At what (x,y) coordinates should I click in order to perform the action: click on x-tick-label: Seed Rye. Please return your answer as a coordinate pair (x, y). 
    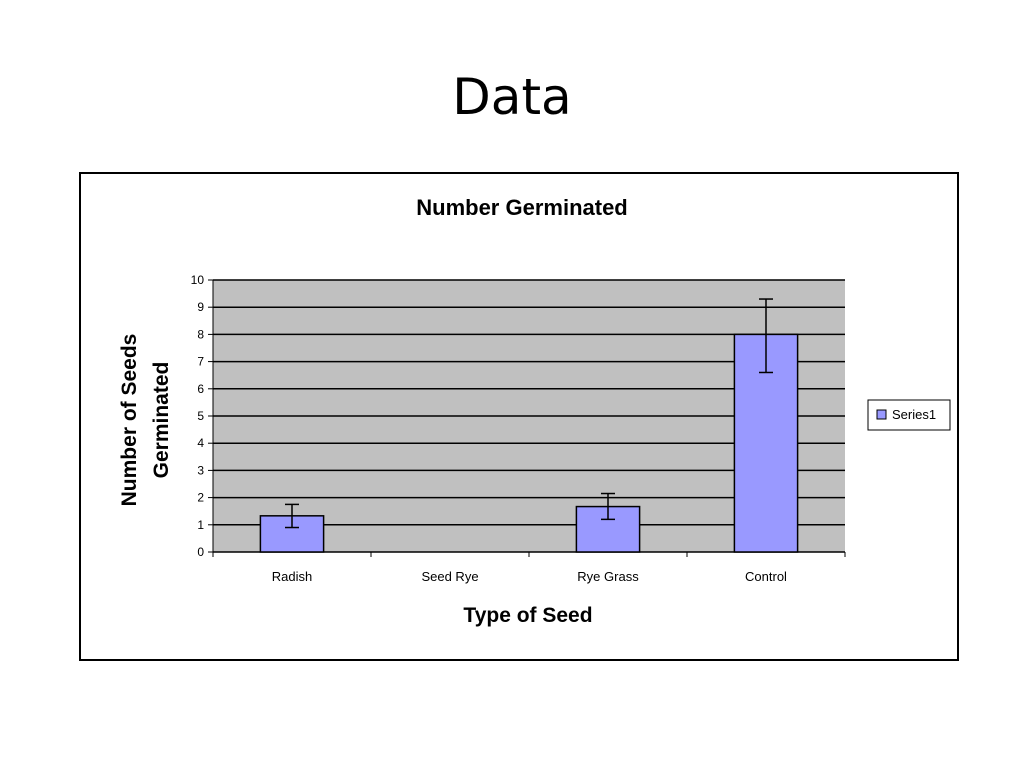
    Looking at the image, I should click on (449, 576).